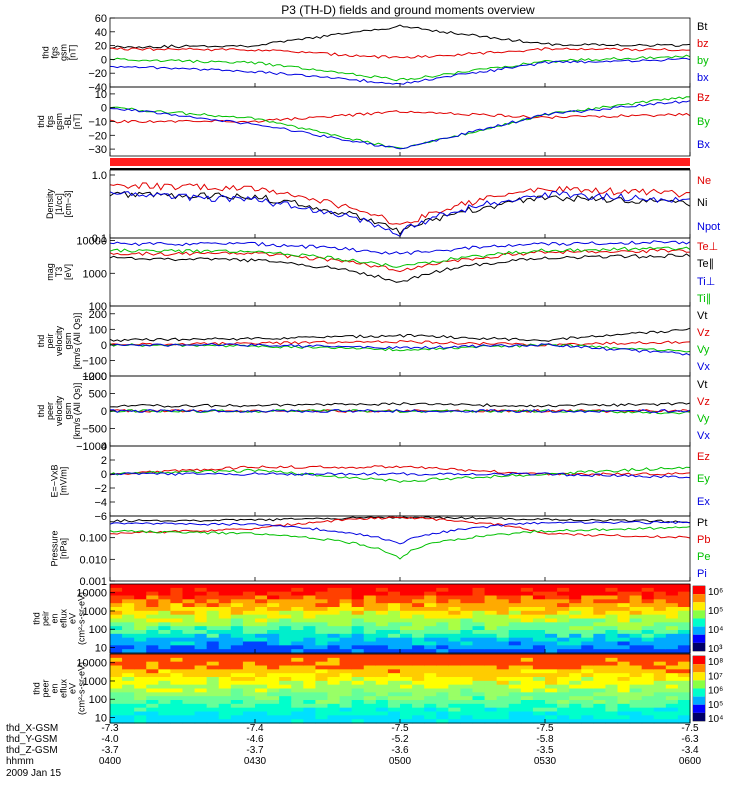 The image size is (750, 800). What do you see at coordinates (400, 481) in the screenshot?
I see `panel-frame` at bounding box center [400, 481].